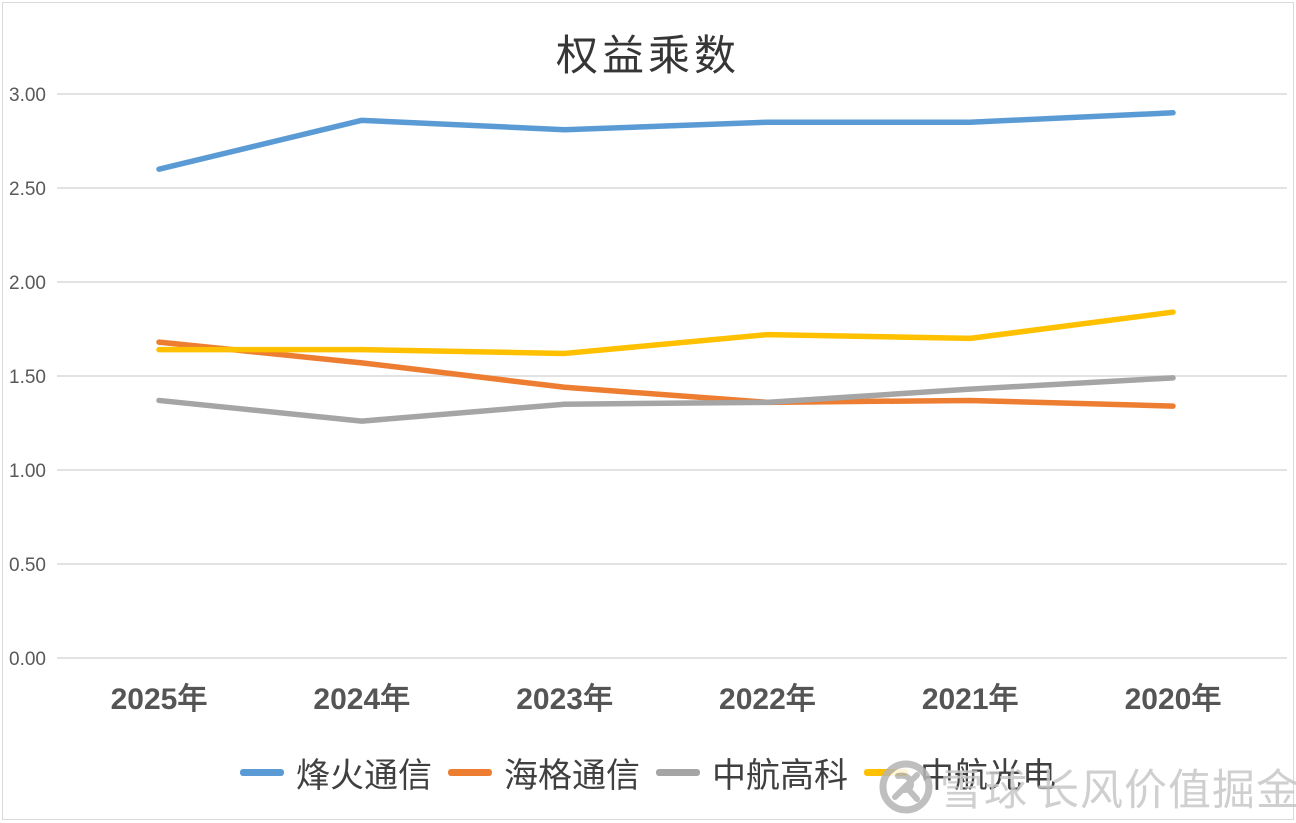 The height and width of the screenshot is (823, 1296). What do you see at coordinates (647, 57) in the screenshot?
I see `chart-title: 权益乘数` at bounding box center [647, 57].